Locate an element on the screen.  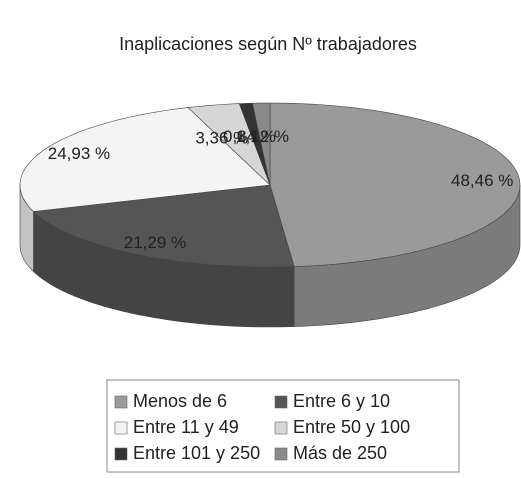
legend-label: Menos de 6 is located at coordinates (180, 401).